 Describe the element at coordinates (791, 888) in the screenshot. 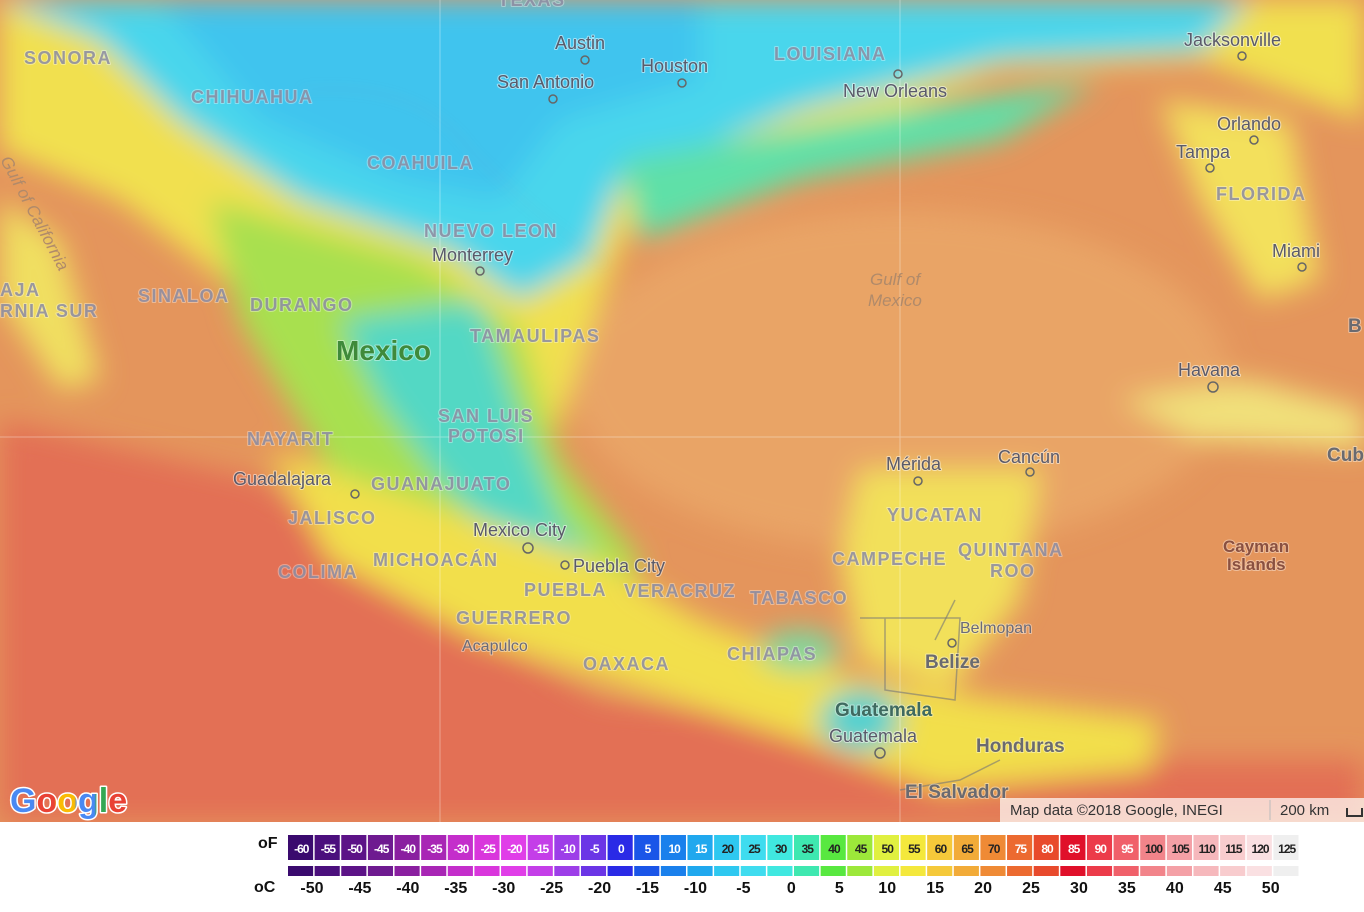

I see `legend-c-label: 0` at that location.